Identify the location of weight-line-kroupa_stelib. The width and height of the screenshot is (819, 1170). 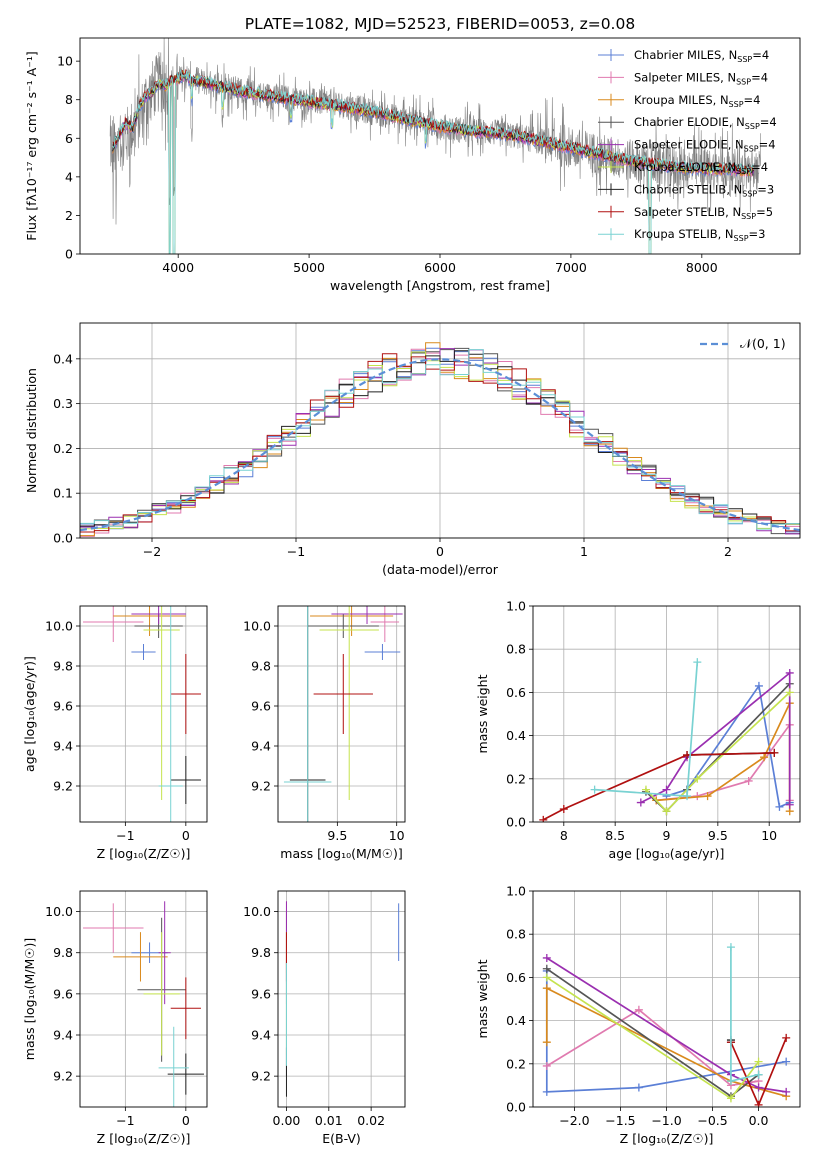
(744, 1015).